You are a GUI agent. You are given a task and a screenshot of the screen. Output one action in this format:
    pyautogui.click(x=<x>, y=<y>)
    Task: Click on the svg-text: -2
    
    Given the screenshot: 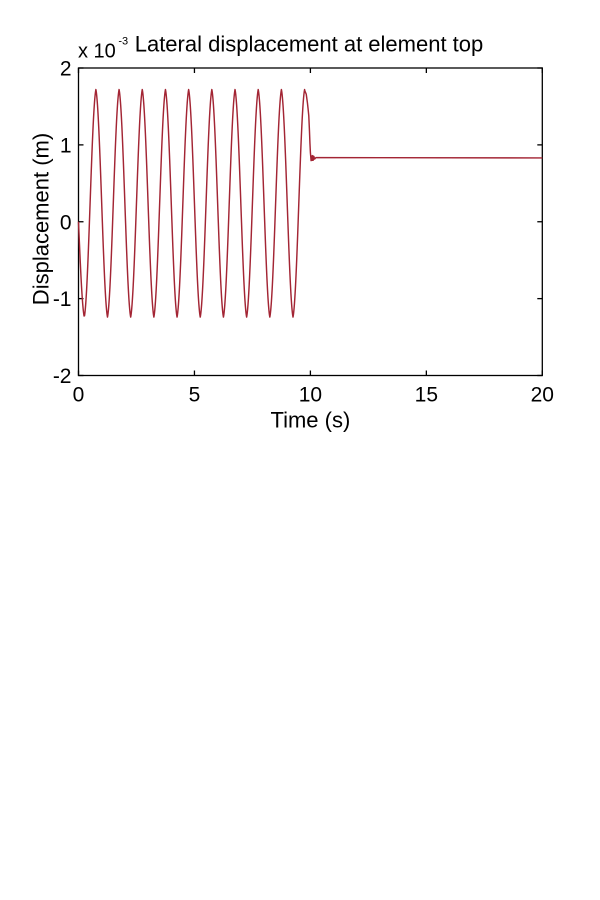 What is the action you would take?
    pyautogui.click(x=62, y=376)
    